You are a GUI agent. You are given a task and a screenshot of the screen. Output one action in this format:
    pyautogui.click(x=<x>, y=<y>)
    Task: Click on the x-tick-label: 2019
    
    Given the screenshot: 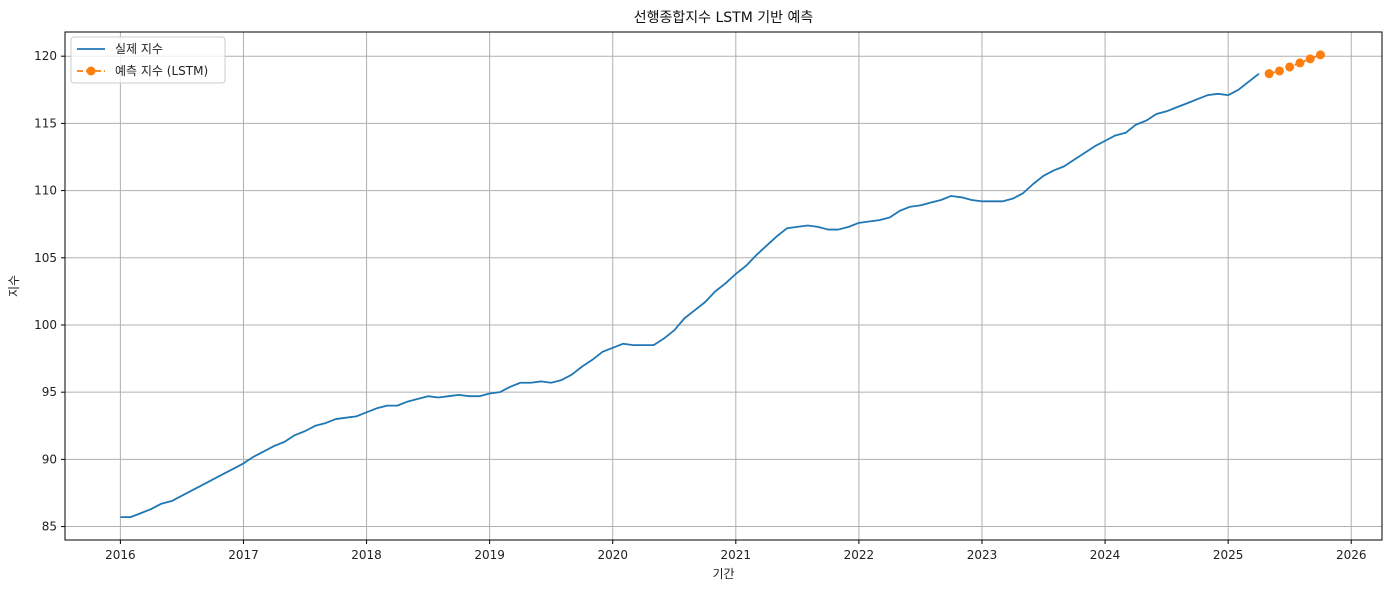 What is the action you would take?
    pyautogui.click(x=489, y=555)
    